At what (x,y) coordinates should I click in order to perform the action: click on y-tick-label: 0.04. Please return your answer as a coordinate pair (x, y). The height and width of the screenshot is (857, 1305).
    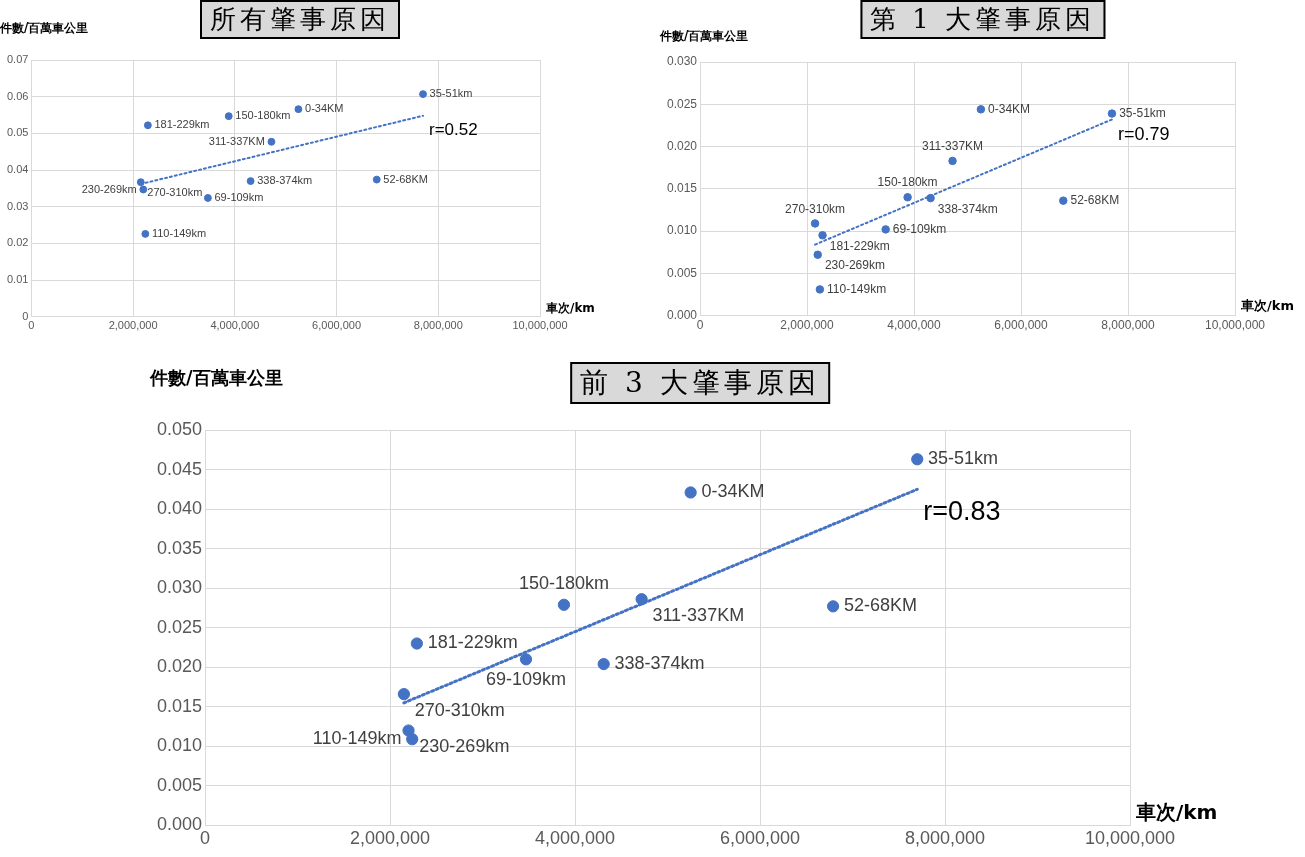
    Looking at the image, I should click on (17, 169).